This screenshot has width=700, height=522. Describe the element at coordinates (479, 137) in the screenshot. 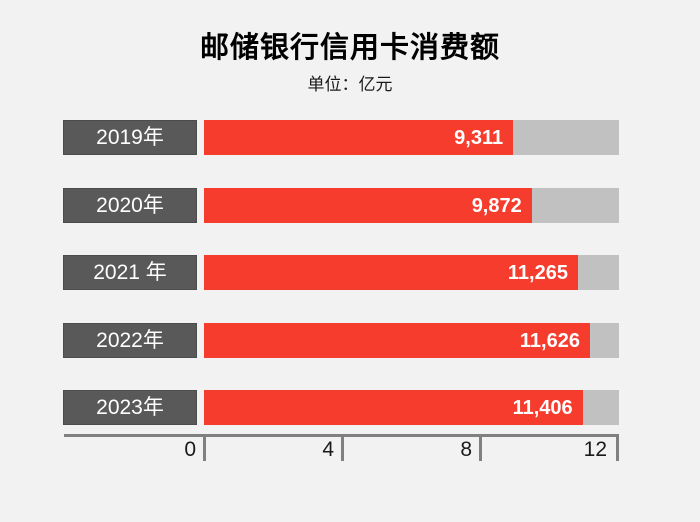

I see `bar-value-label: 9,311` at that location.